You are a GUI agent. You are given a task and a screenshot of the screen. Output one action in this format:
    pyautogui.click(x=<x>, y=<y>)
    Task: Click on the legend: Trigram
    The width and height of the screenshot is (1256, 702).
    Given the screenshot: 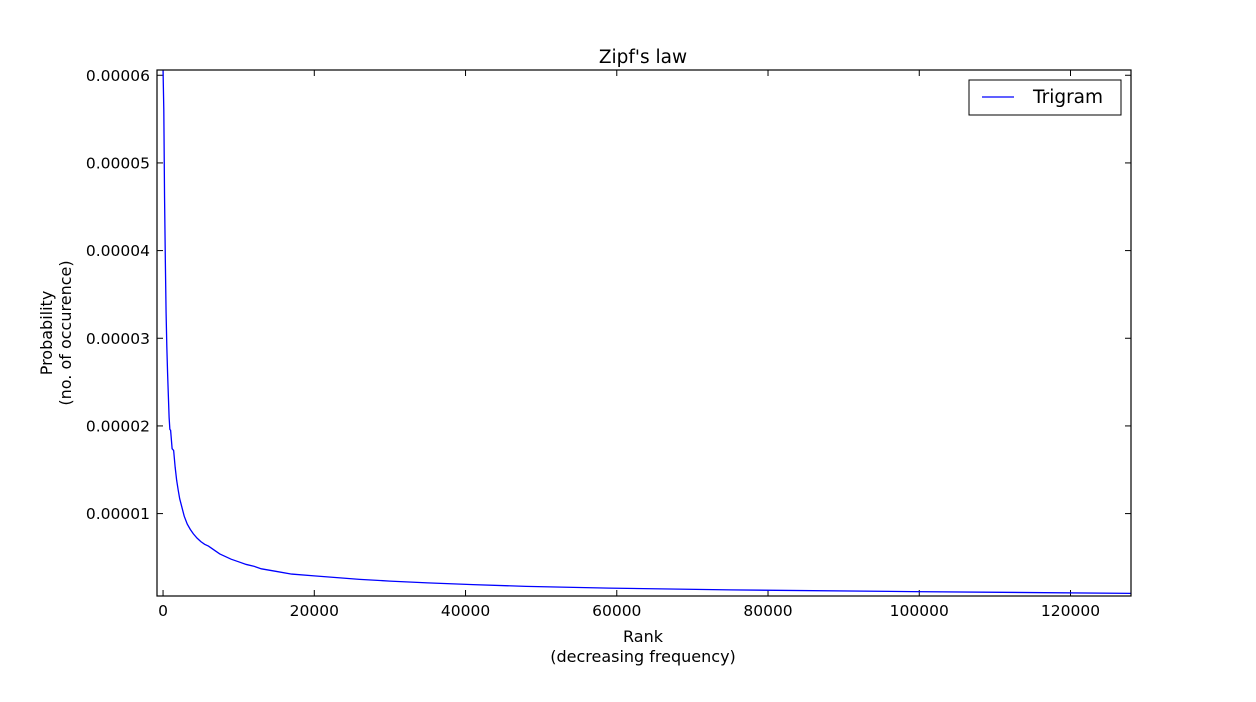 What is the action you would take?
    pyautogui.click(x=1045, y=97)
    